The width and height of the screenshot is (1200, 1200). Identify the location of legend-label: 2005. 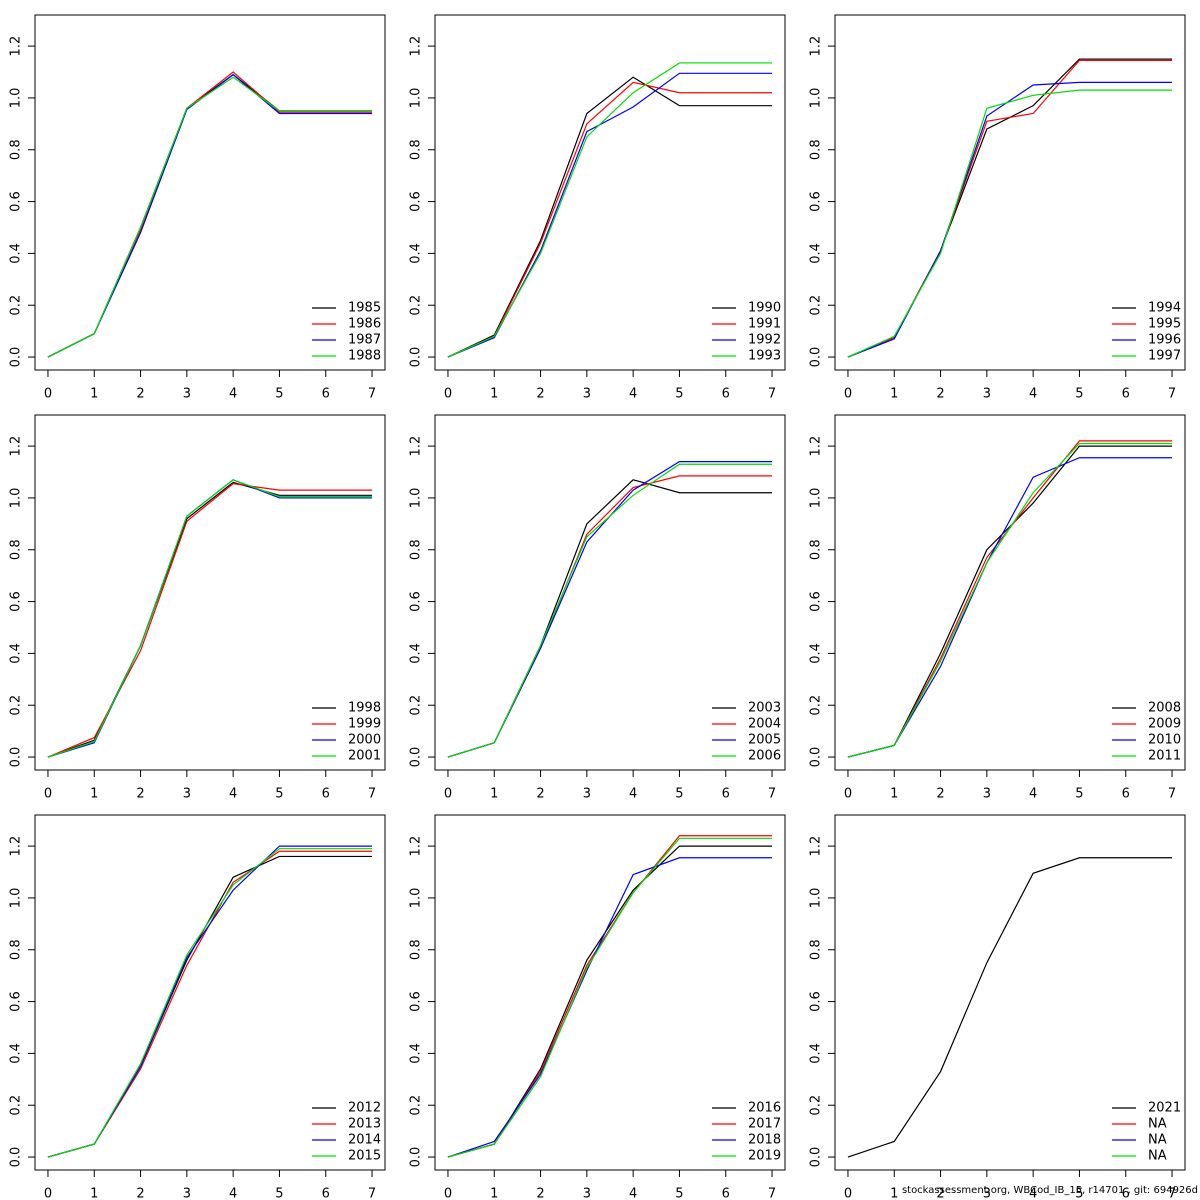
(764, 740).